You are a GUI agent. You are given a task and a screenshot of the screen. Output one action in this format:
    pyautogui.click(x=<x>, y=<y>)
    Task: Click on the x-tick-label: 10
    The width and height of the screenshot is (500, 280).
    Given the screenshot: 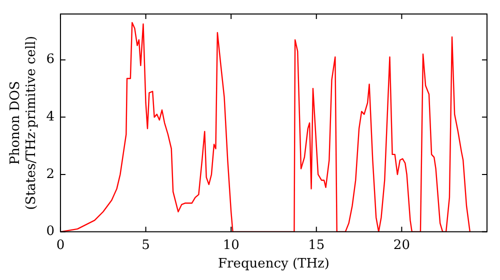 What is the action you would take?
    pyautogui.click(x=231, y=245)
    